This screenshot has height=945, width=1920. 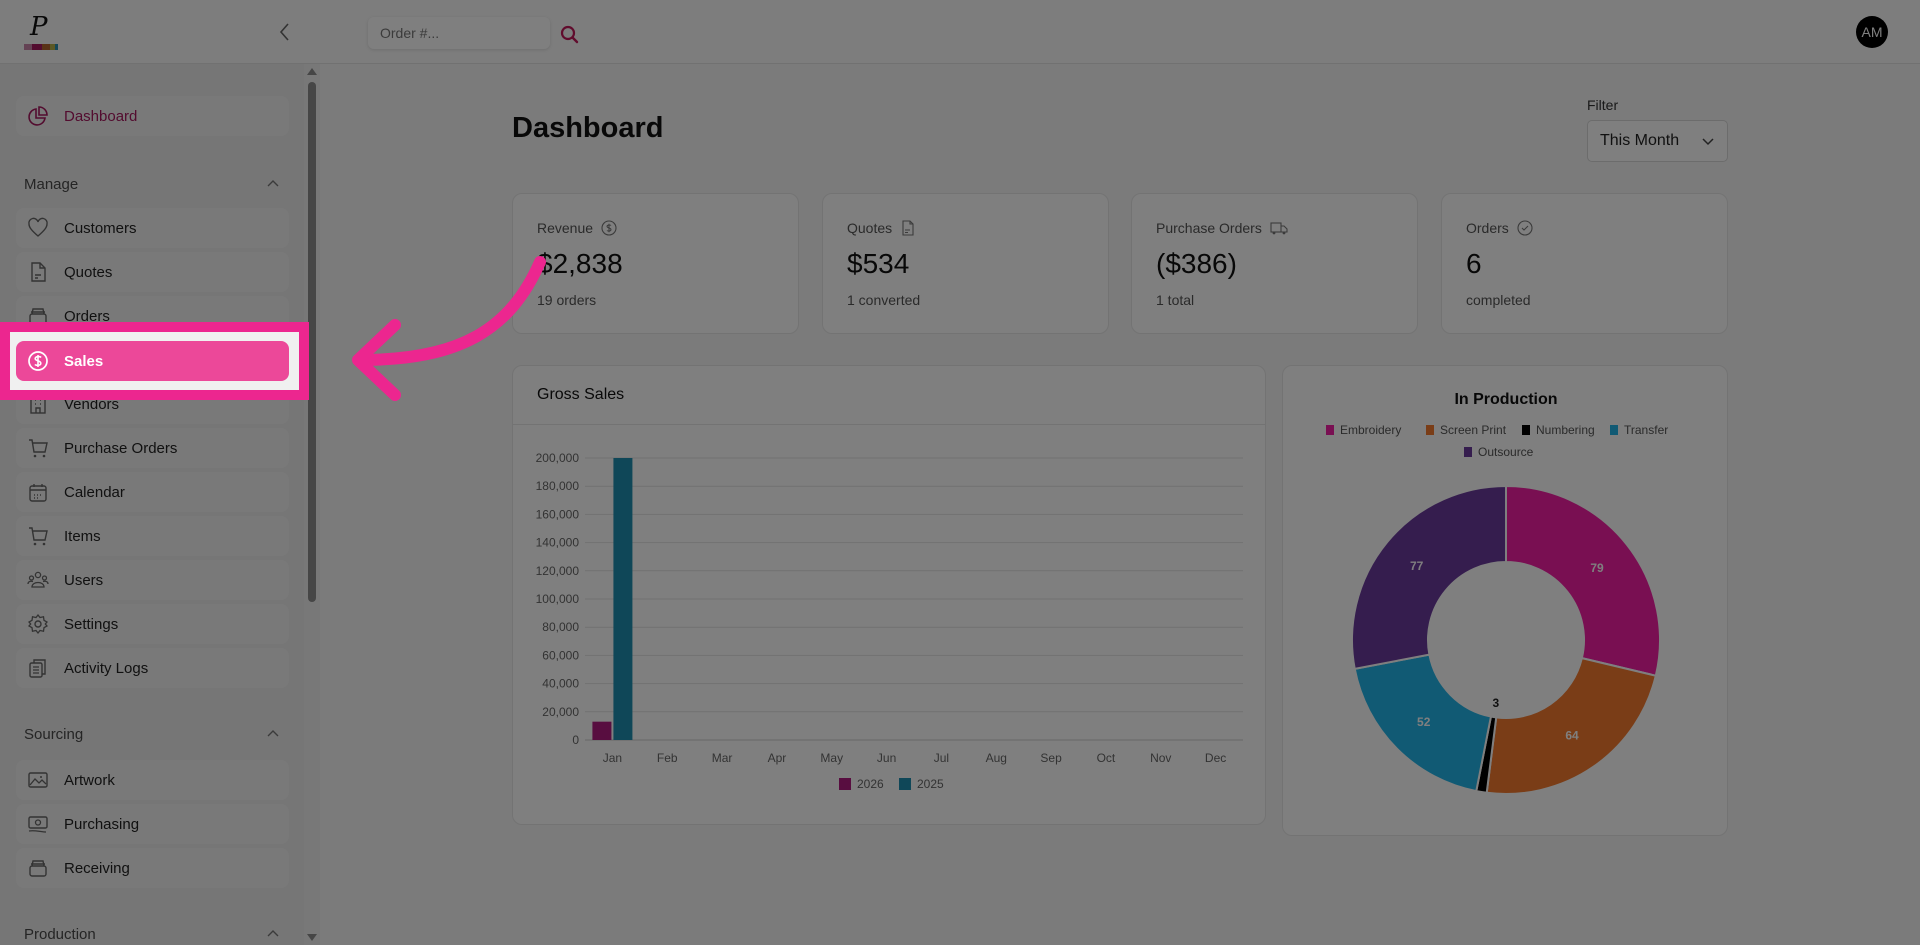 I want to click on legend-label: 2025, so click(x=930, y=784).